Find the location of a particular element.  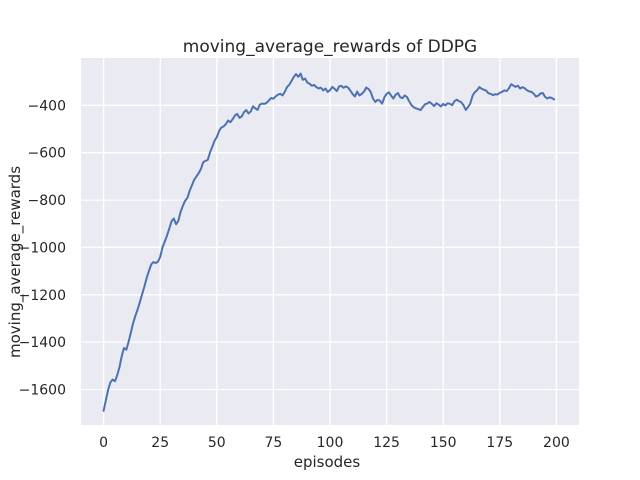

x-tick-label: 175 is located at coordinates (499, 443).